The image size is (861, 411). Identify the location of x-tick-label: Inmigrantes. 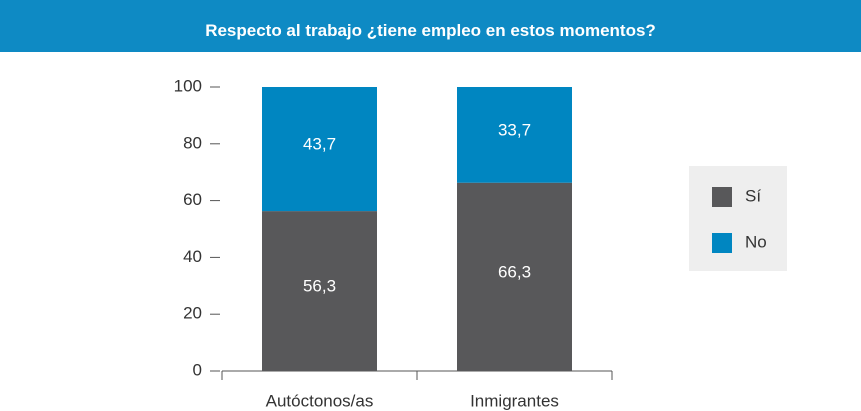
(514, 400).